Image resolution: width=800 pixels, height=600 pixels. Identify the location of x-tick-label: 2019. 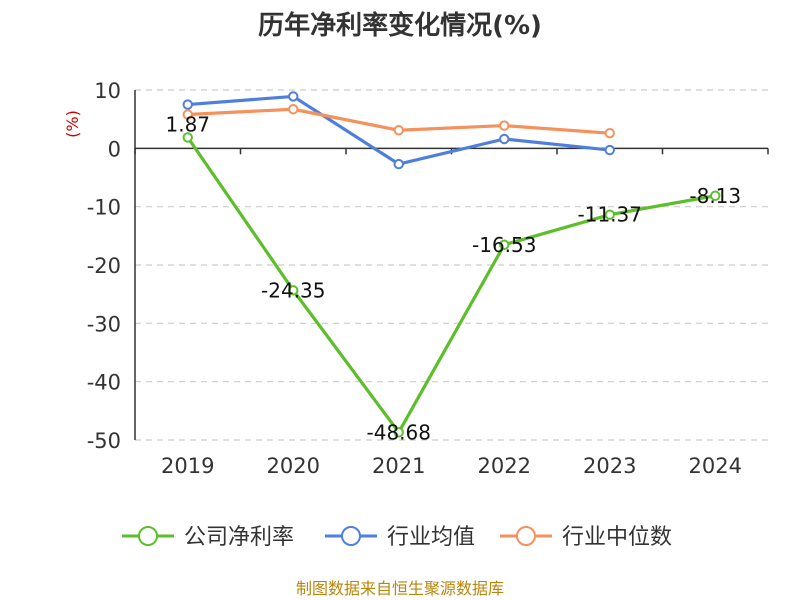
(187, 466).